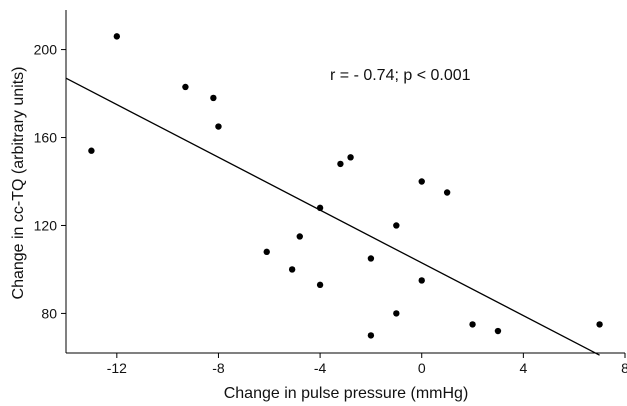 The width and height of the screenshot is (627, 406). I want to click on y-axis-title: Change in cc-TQ (arbitrary units), so click(18, 183).